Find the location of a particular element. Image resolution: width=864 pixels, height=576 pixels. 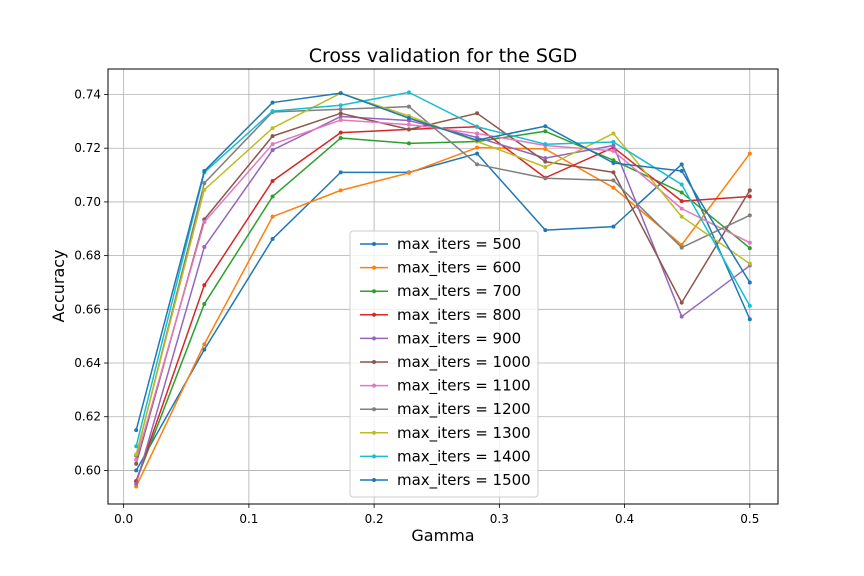

y-tick-label: 0.72 is located at coordinates (87, 148).